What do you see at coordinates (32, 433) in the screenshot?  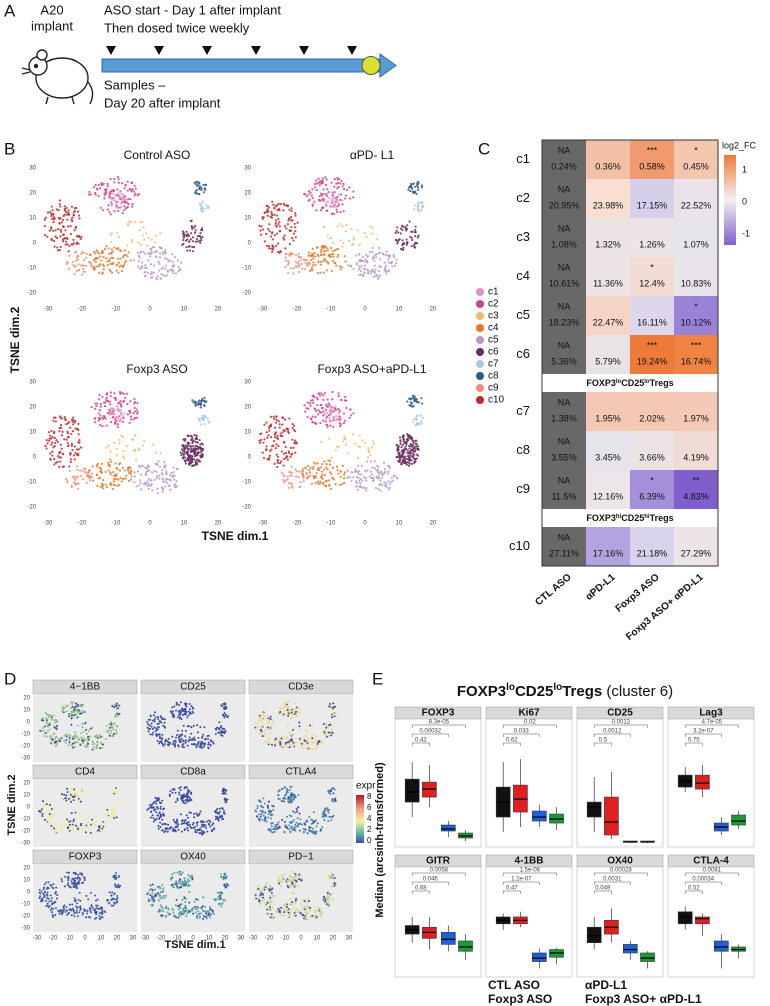 I see `y-tick-label: 10` at bounding box center [32, 433].